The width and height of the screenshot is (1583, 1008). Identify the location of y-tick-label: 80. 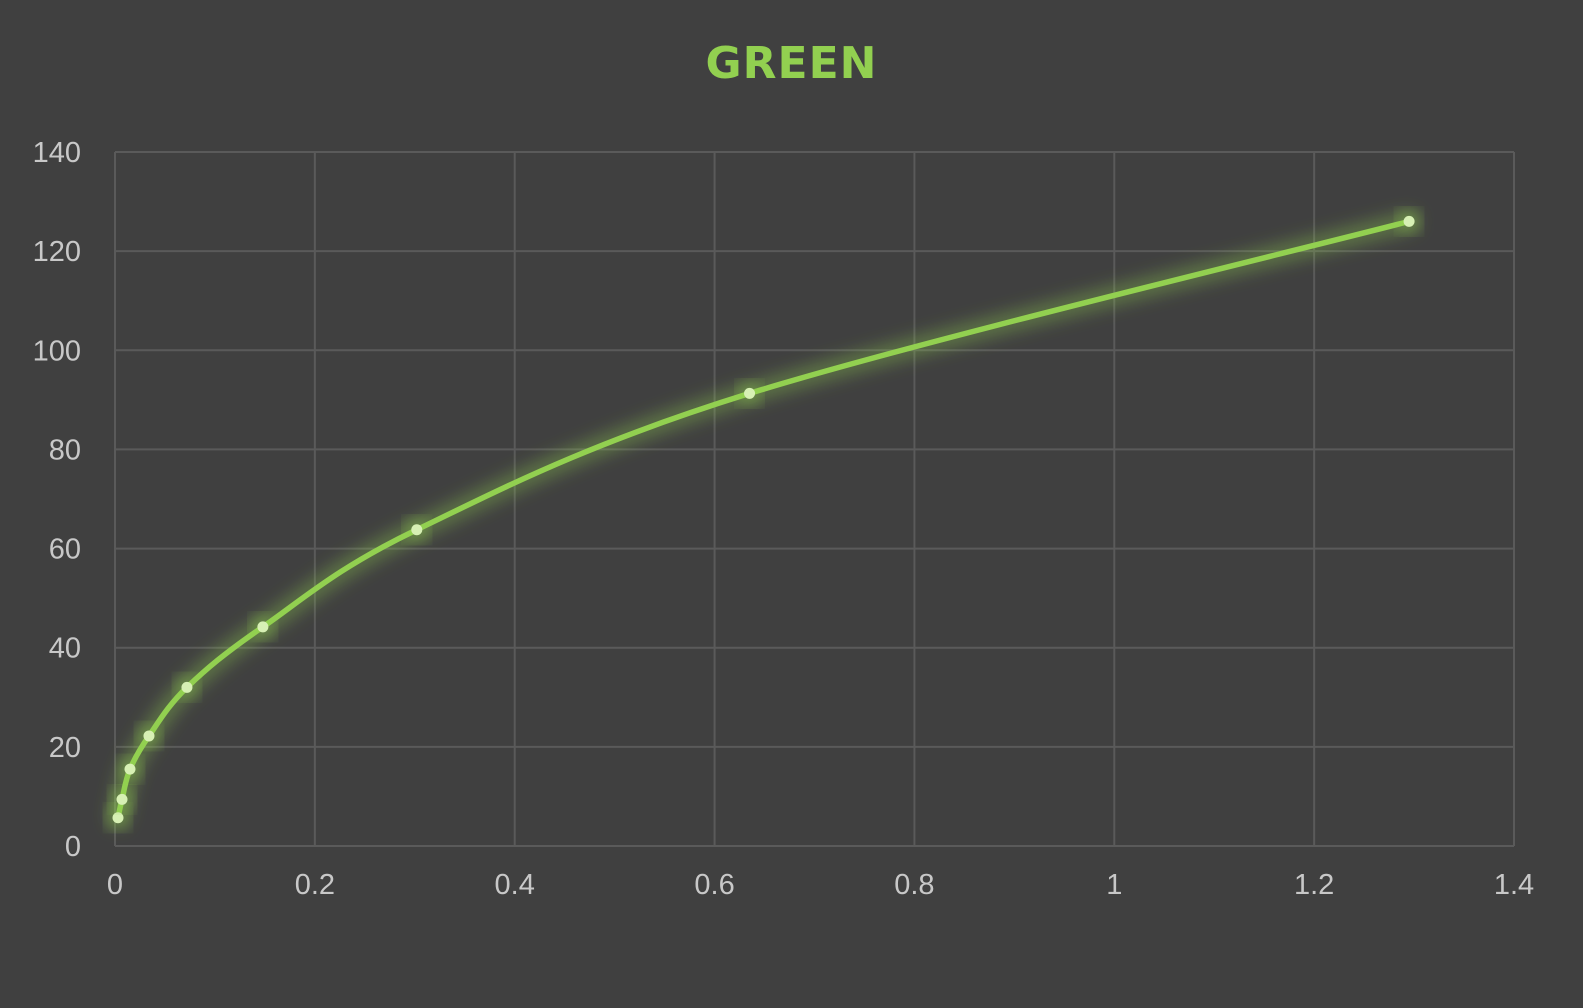
(65, 450).